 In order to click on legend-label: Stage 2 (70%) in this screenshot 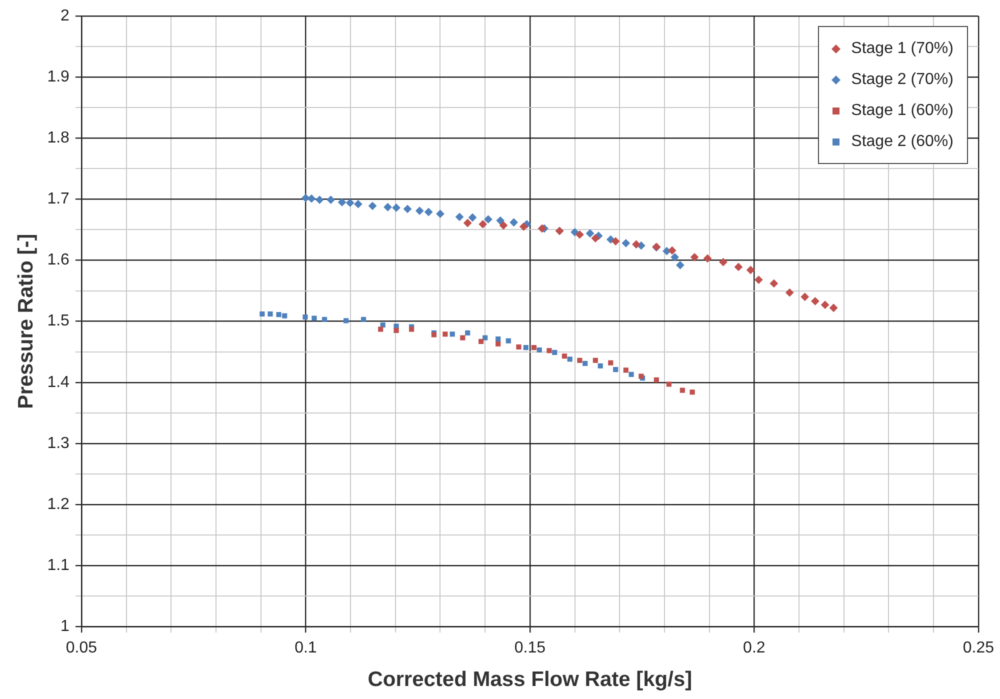, I will do `click(902, 79)`.